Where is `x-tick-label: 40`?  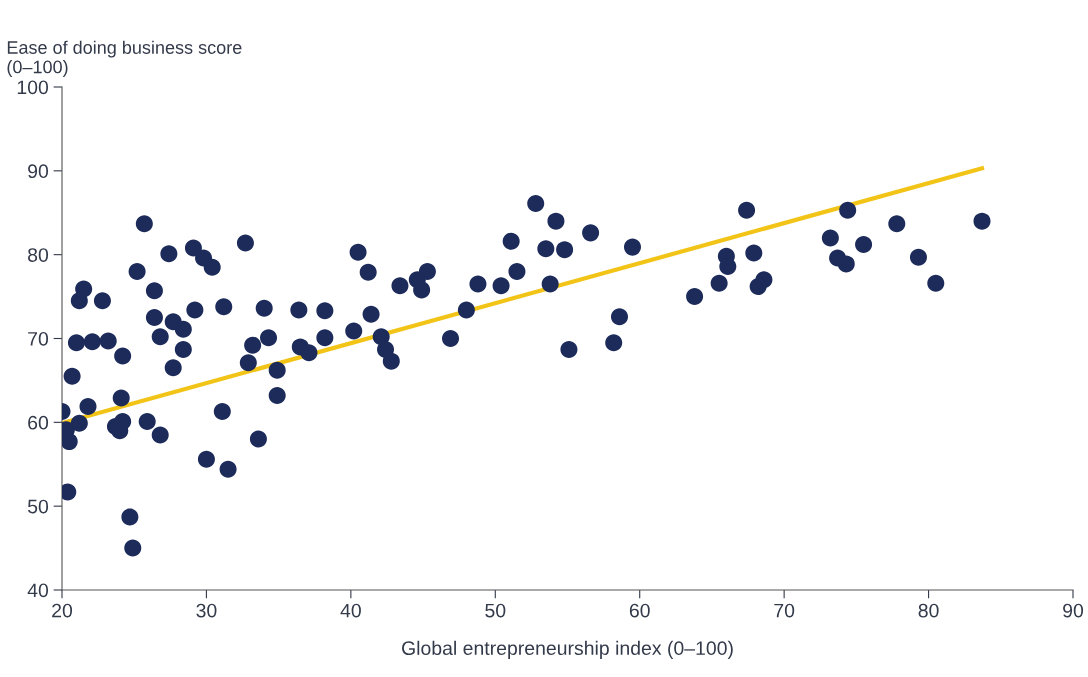 x-tick-label: 40 is located at coordinates (350, 610).